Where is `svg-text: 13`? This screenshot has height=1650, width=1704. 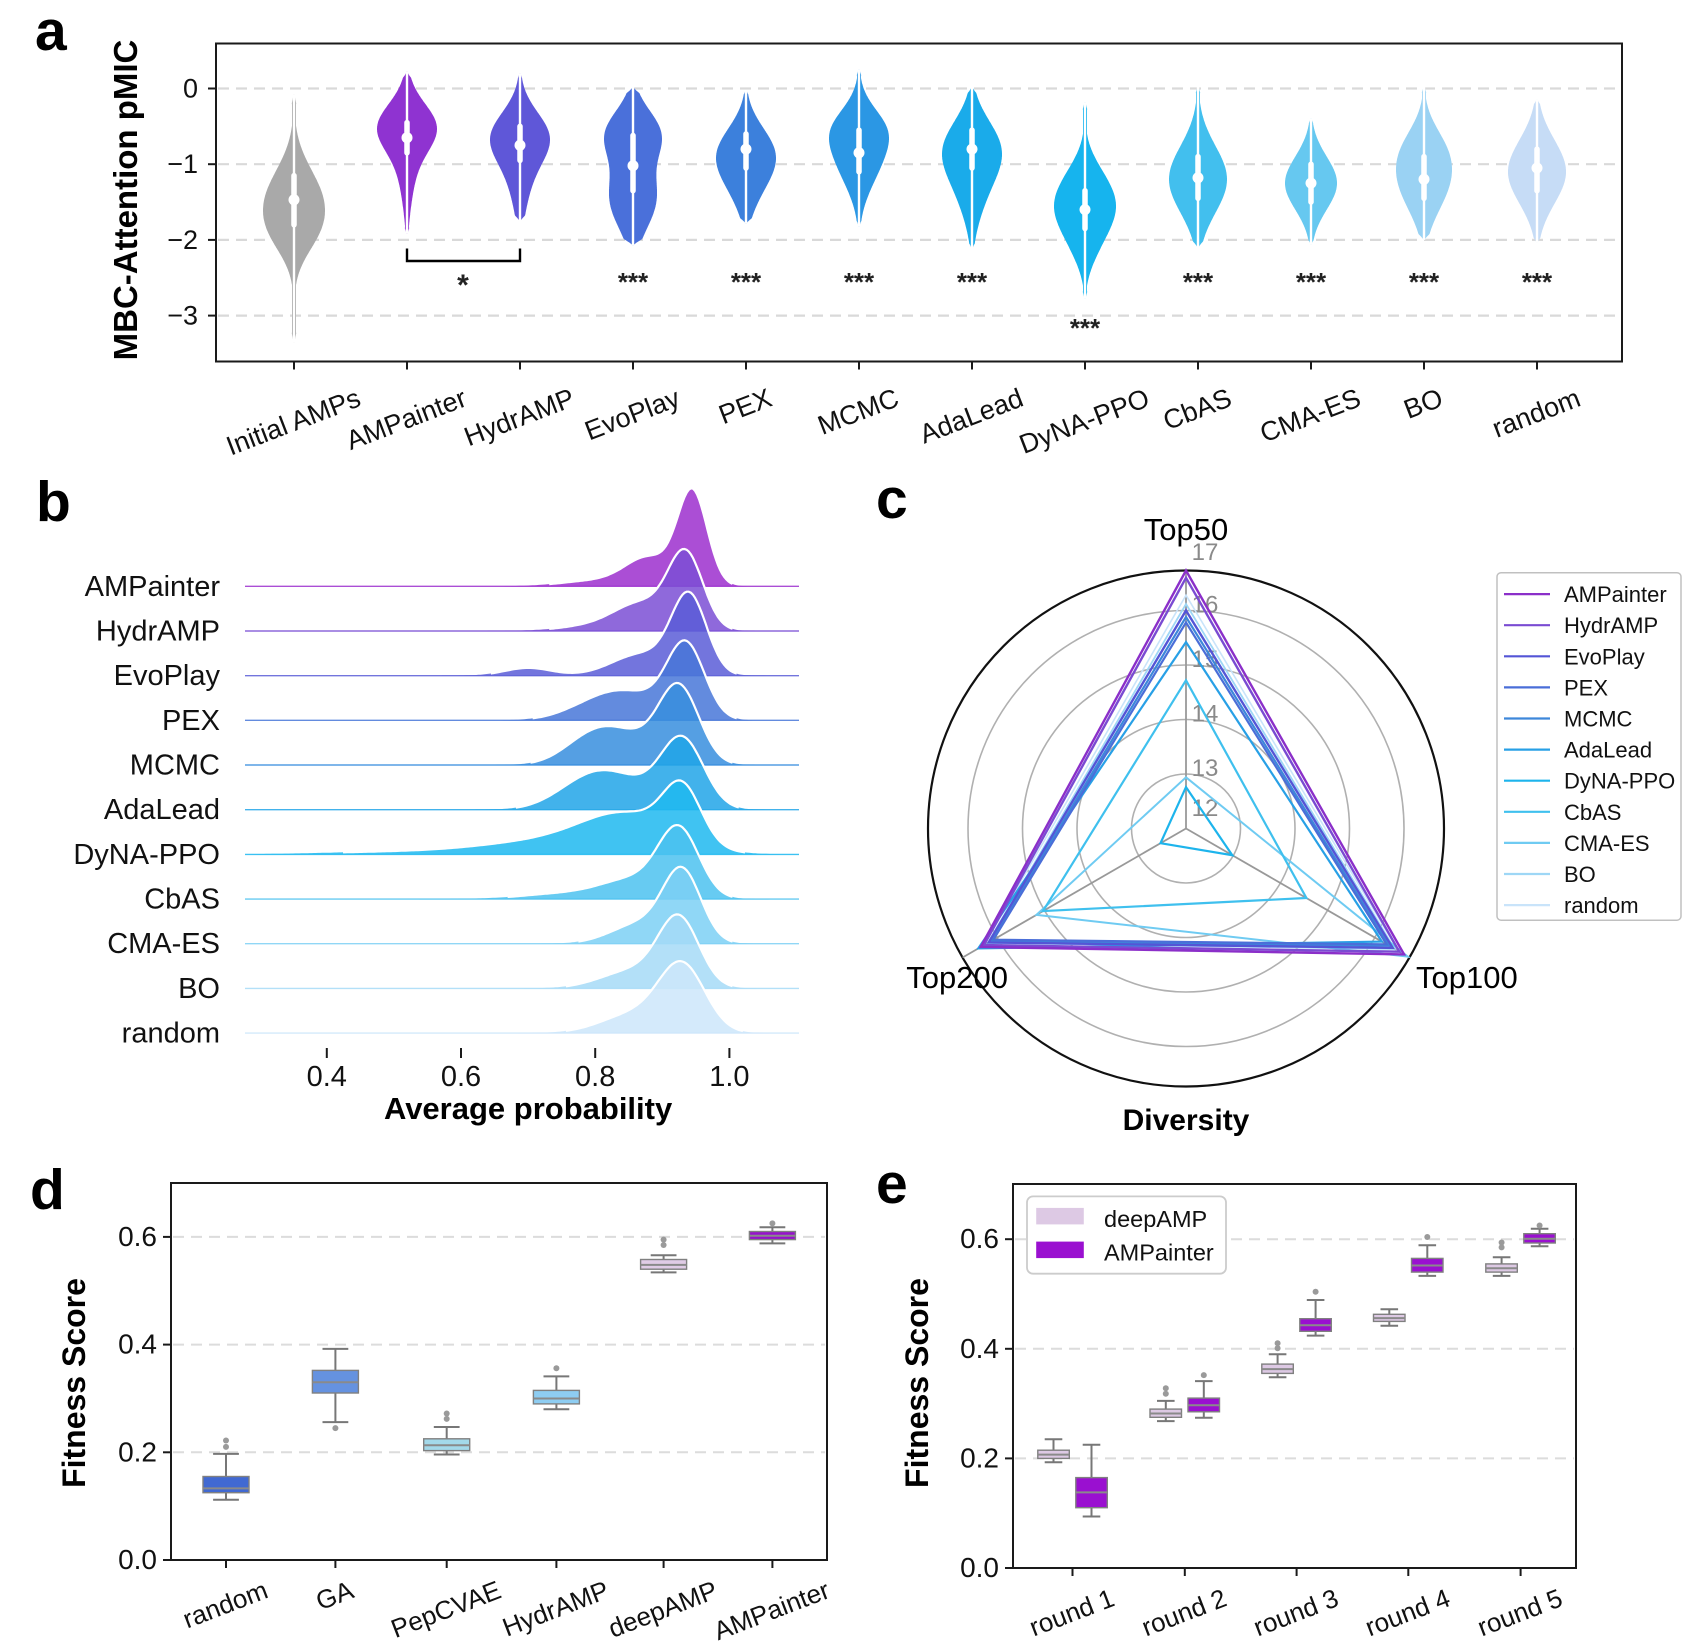
svg-text: 13 is located at coordinates (1205, 768).